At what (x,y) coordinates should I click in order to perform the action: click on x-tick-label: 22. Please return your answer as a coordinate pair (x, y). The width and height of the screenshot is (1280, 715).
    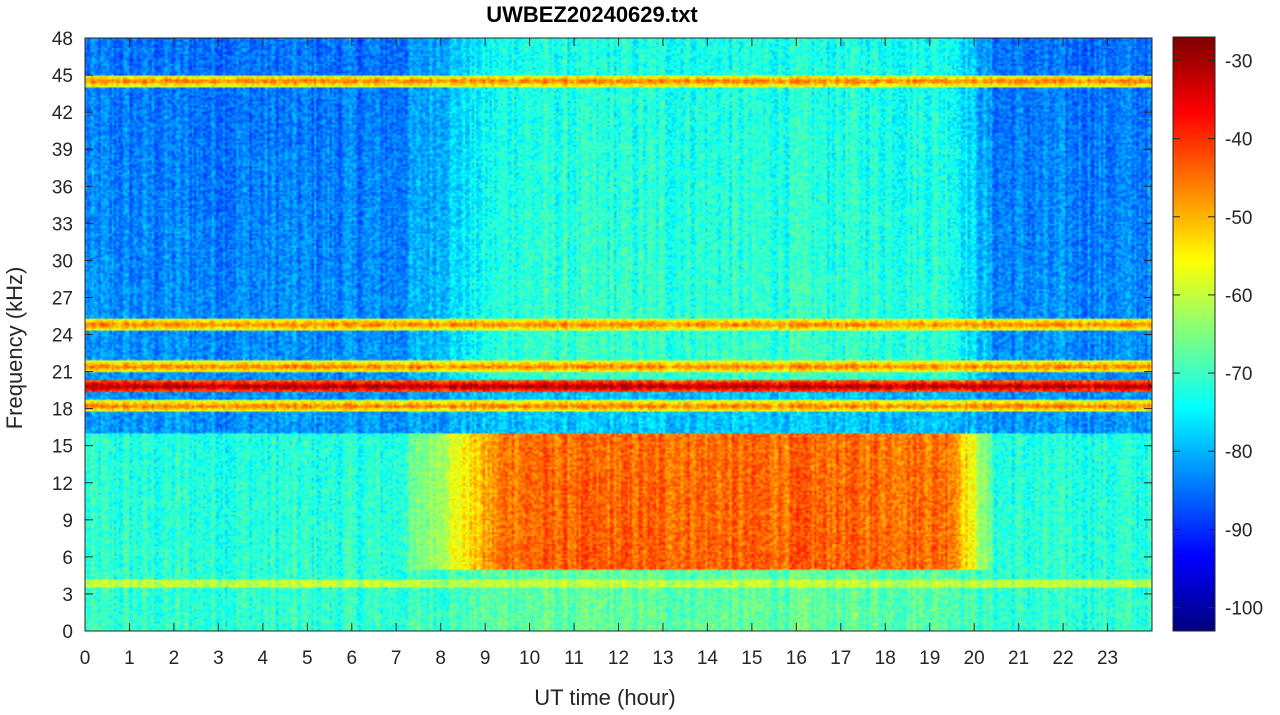
    Looking at the image, I should click on (1063, 658).